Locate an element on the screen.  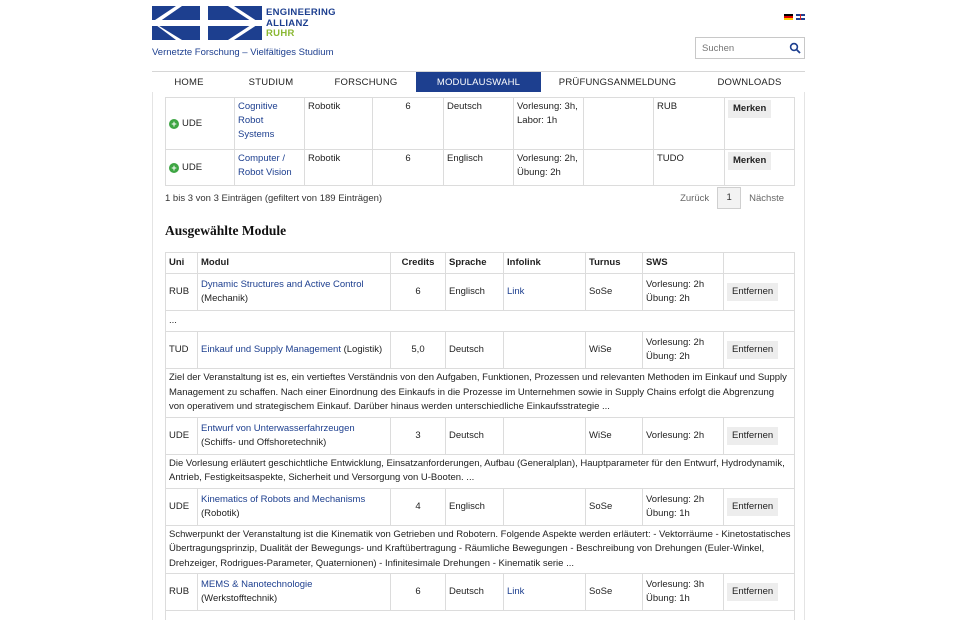
language-switcher is located at coordinates (794, 17).